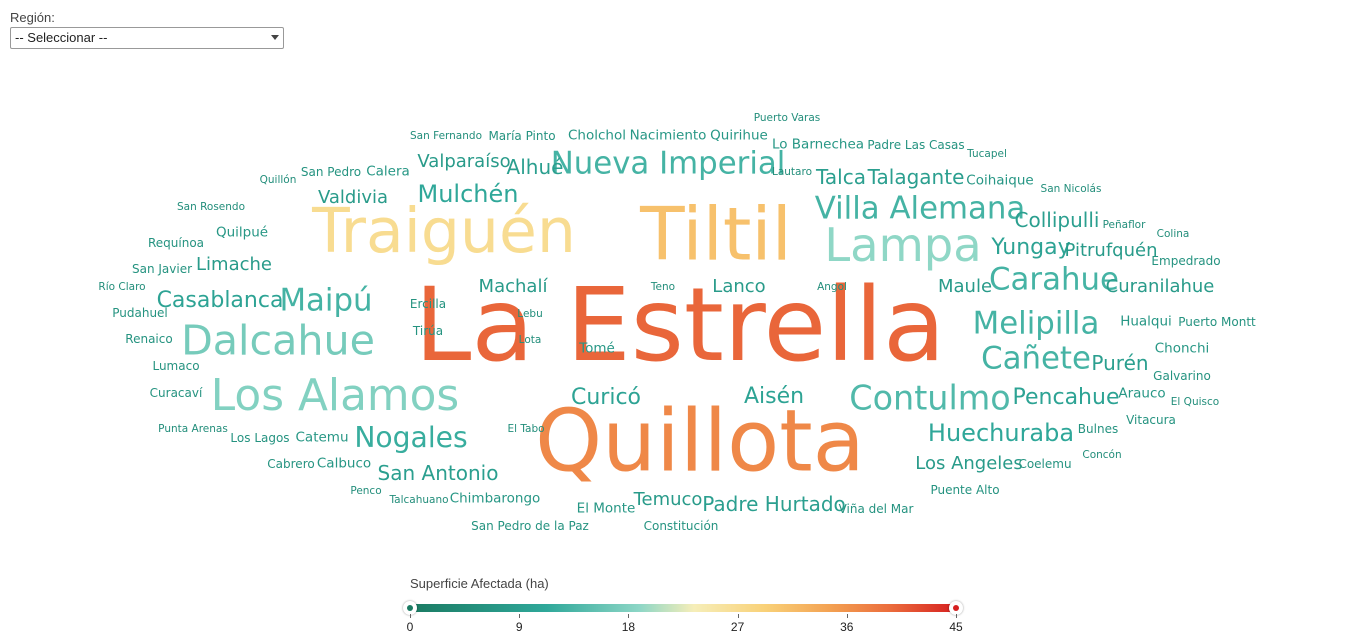  Describe the element at coordinates (291, 464) in the screenshot. I see `word-cabrero: Cabrero` at that location.